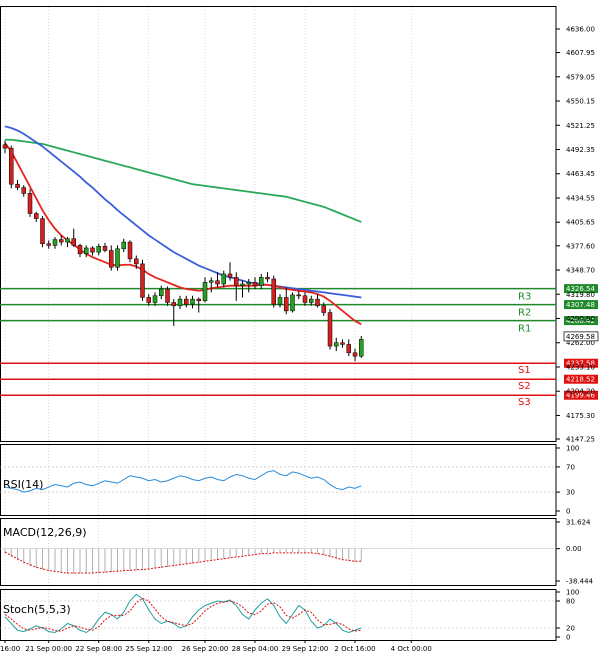  Describe the element at coordinates (568, 638) in the screenshot. I see `stoch-tick-label: 0` at that location.